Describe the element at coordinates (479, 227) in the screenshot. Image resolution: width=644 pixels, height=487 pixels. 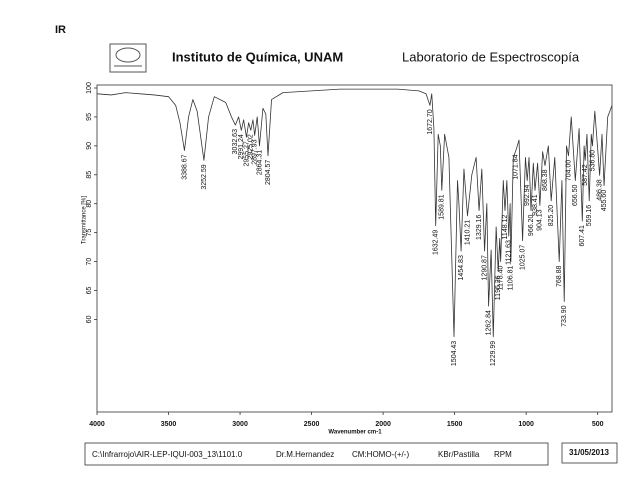
I see `peak-label: 1329.16` at that location.